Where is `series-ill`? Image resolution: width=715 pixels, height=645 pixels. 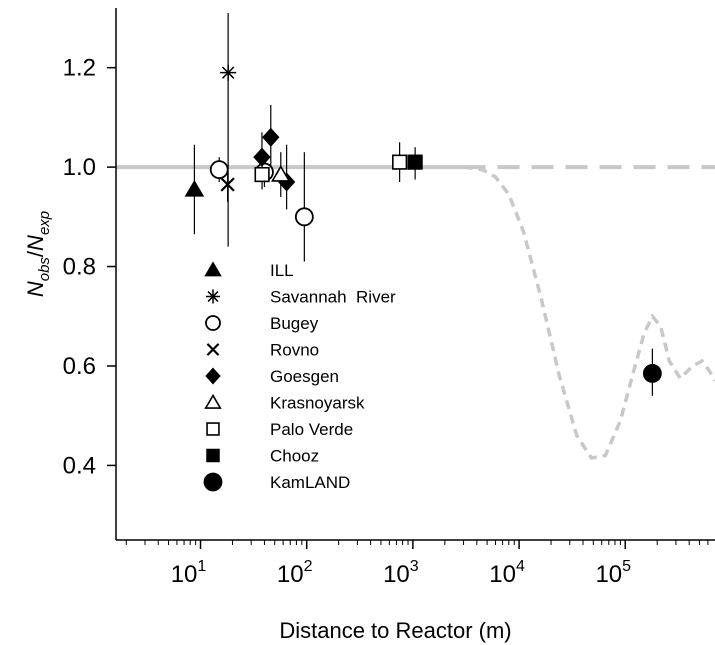 series-ill is located at coordinates (194, 189).